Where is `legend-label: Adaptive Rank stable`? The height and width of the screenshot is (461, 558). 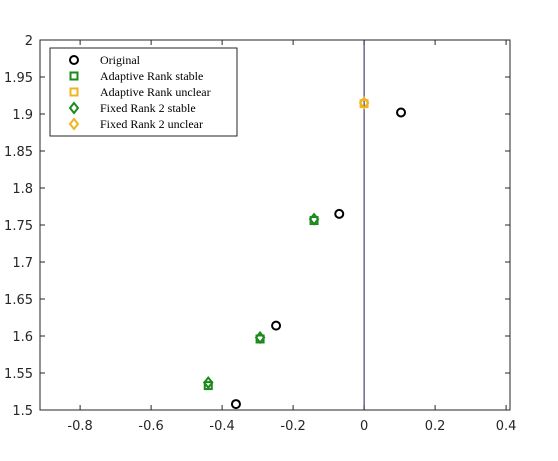 legend-label: Adaptive Rank stable is located at coordinates (151, 76).